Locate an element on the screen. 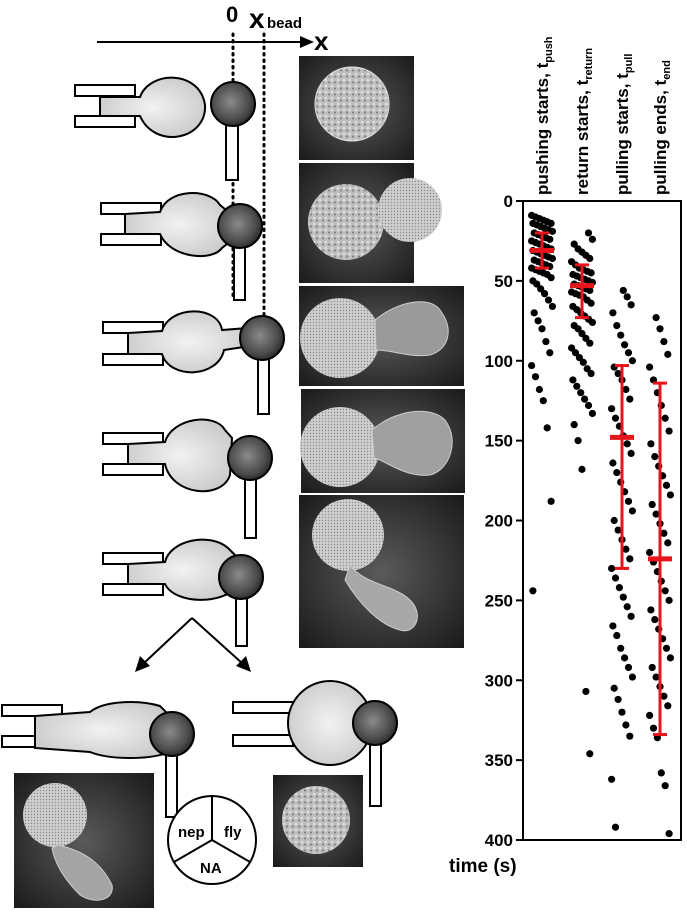 This screenshot has width=687, height=912. pie-label-nep: nep is located at coordinates (191, 832).